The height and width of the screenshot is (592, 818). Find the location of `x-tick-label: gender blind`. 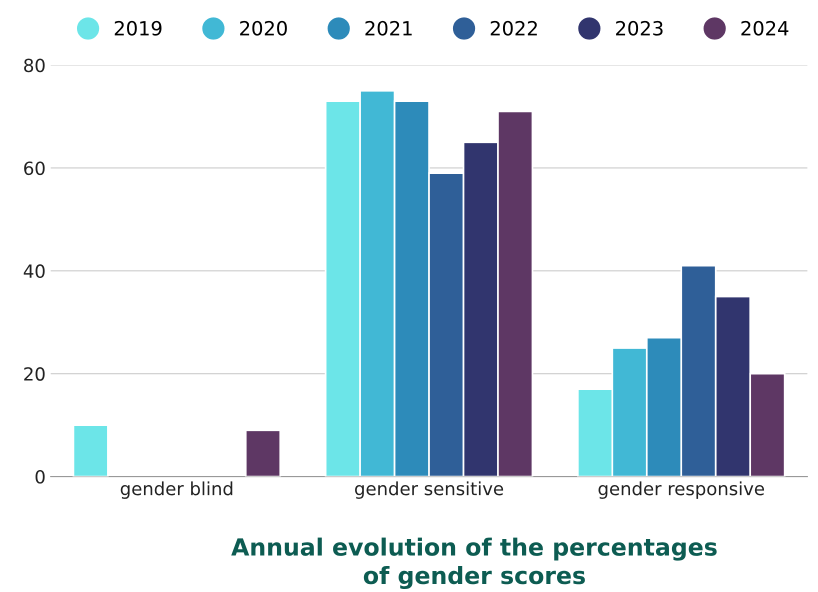

x-tick-label: gender blind is located at coordinates (176, 490).